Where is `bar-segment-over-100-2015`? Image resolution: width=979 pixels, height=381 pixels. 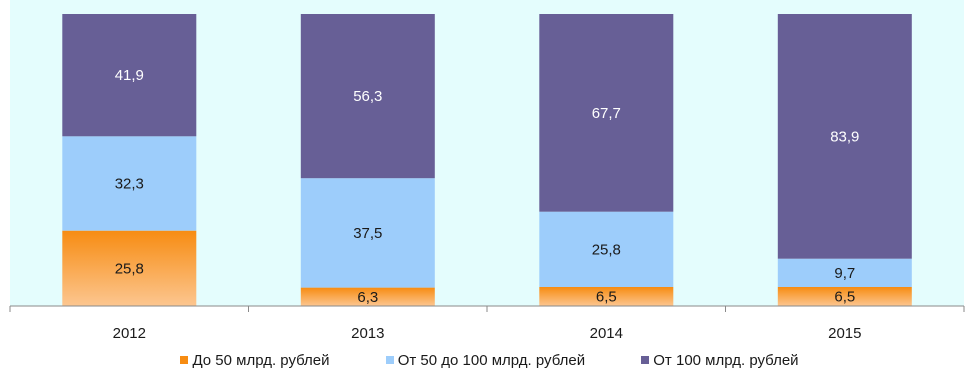
bar-segment-over-100-2015 is located at coordinates (844, 136).